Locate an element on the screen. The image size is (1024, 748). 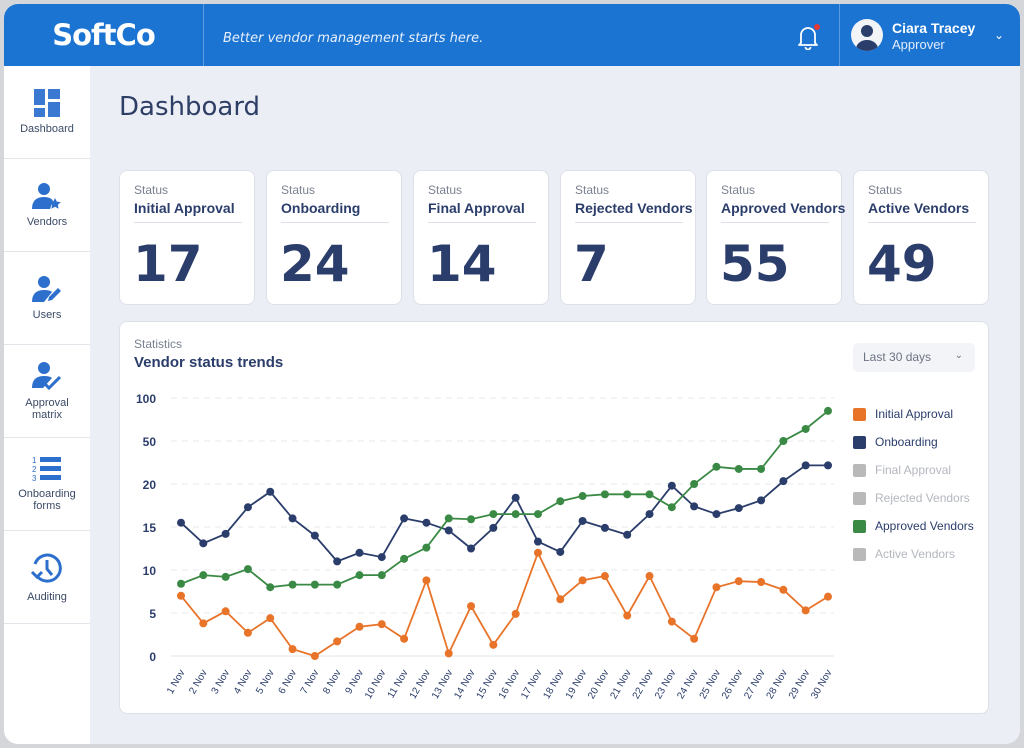
status-card-rejected-vendors: Status Rejected Vendors 7 is located at coordinates (628, 237).